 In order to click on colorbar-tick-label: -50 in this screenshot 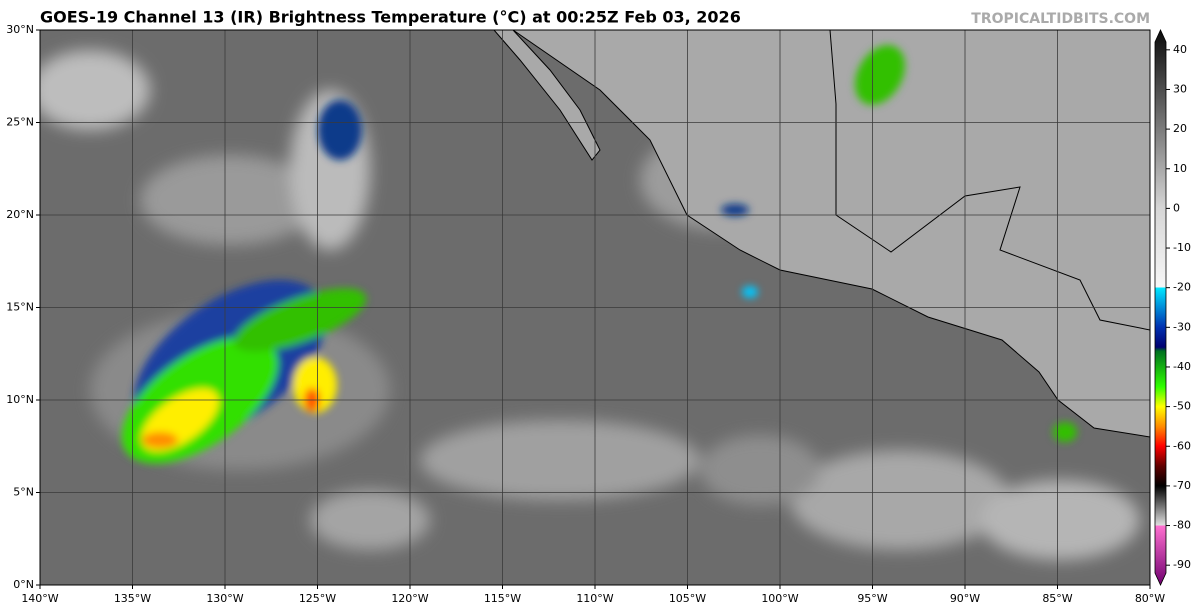, I will do `click(1182, 406)`.